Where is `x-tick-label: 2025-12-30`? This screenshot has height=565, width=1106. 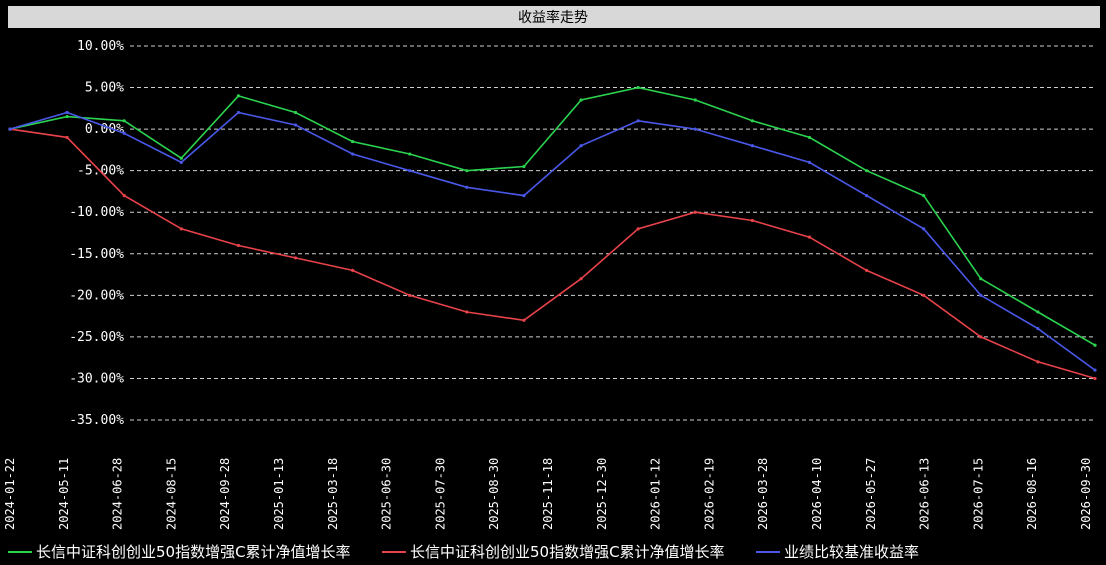
x-tick-label: 2025-12-30 is located at coordinates (602, 494).